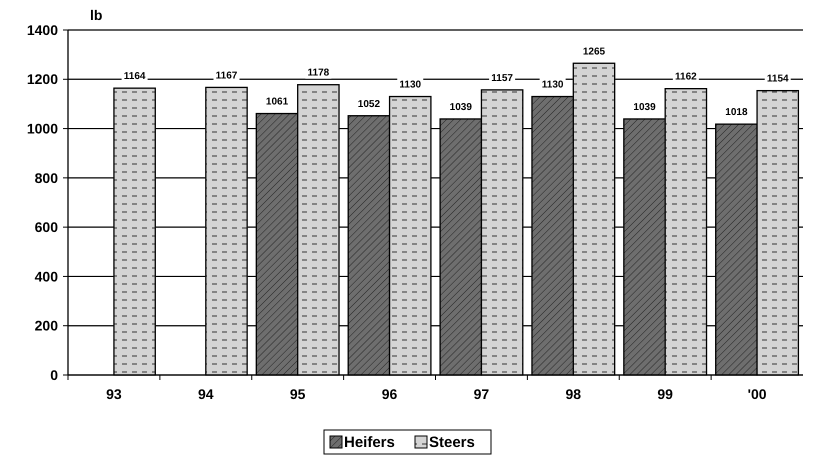 The width and height of the screenshot is (815, 460). What do you see at coordinates (42, 128) in the screenshot?
I see `y-tick-label: 1000` at bounding box center [42, 128].